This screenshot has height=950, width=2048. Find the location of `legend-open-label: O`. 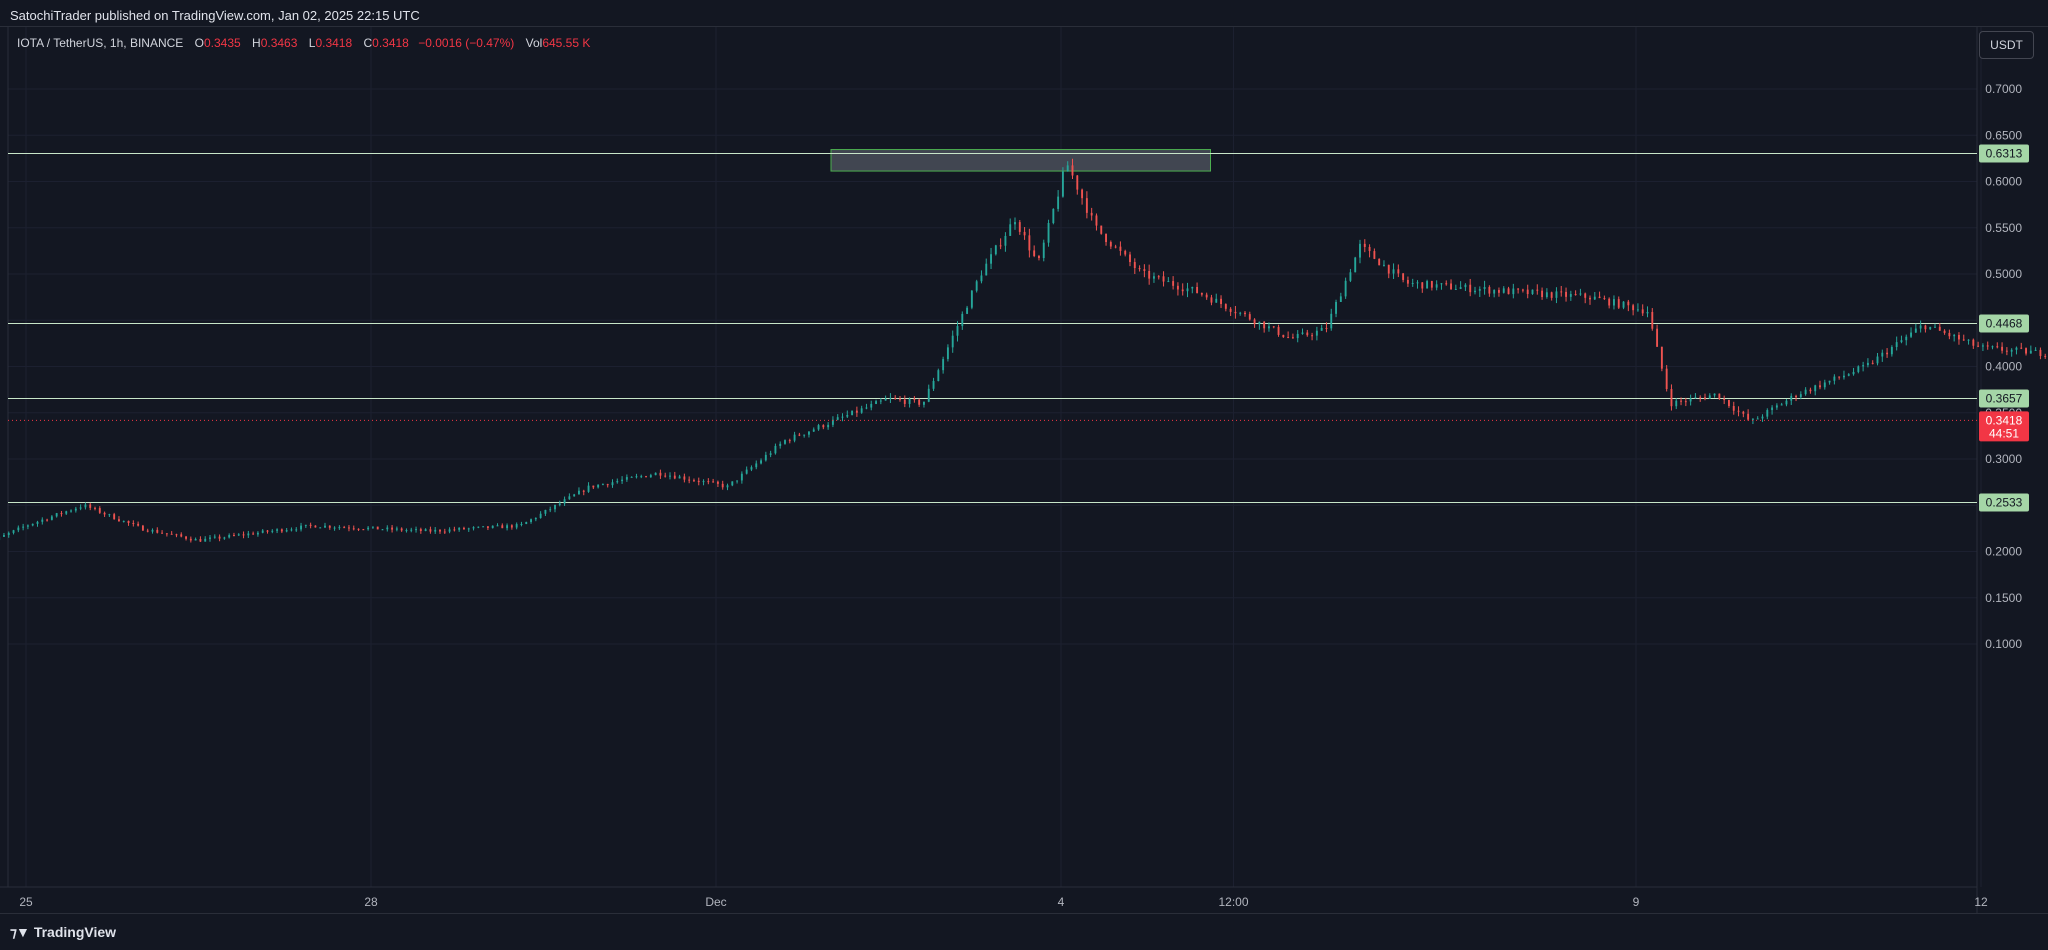

legend-open-label: O is located at coordinates (199, 43).